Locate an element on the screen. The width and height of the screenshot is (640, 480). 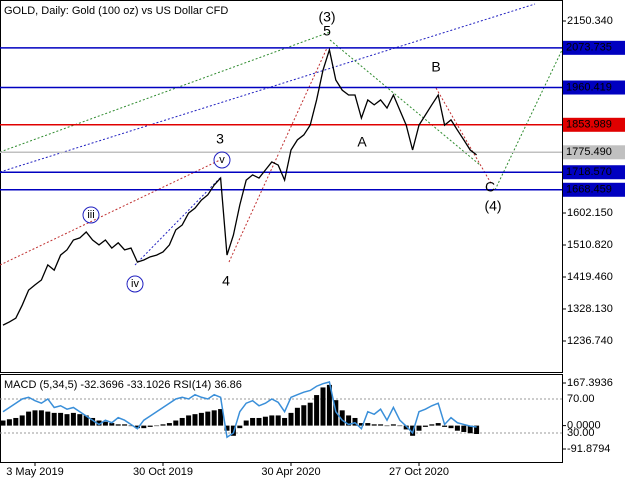
channel-line is located at coordinates (165, 92).